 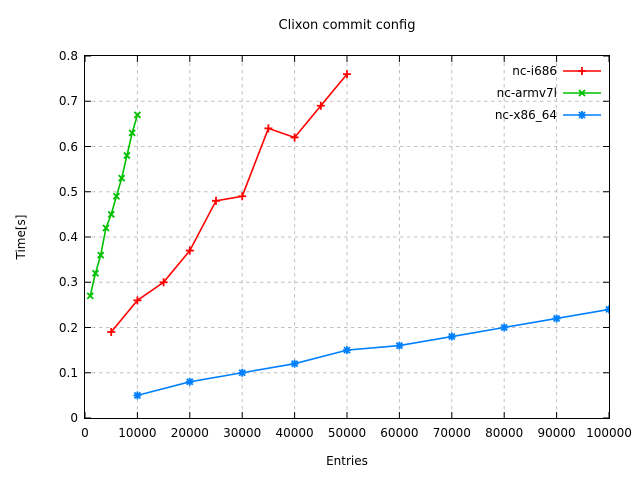 What do you see at coordinates (85, 433) in the screenshot?
I see `x-tick-label: 0` at bounding box center [85, 433].